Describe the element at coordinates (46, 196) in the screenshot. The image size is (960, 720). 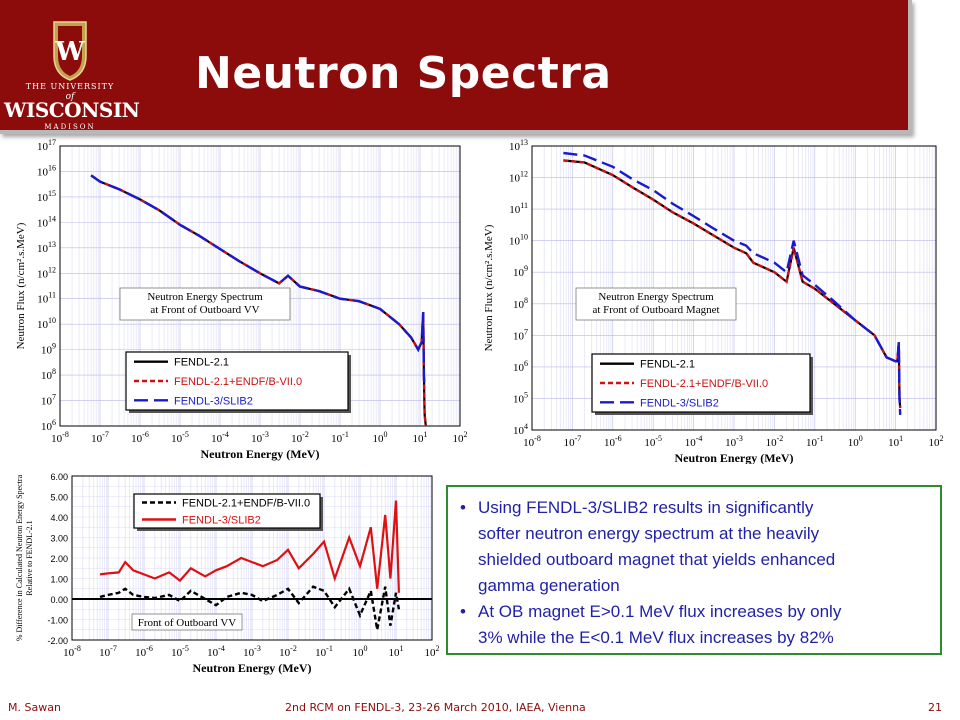
I see `y-tick-label: 10¹⁵` at that location.